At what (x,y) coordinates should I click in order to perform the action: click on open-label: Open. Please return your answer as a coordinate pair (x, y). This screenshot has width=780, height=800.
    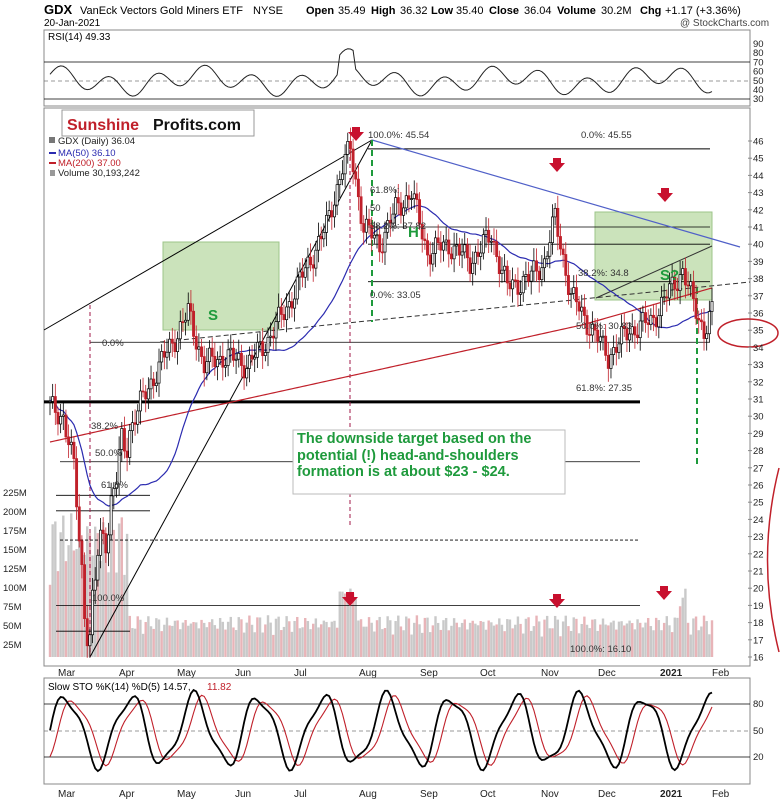
    Looking at the image, I should click on (320, 11).